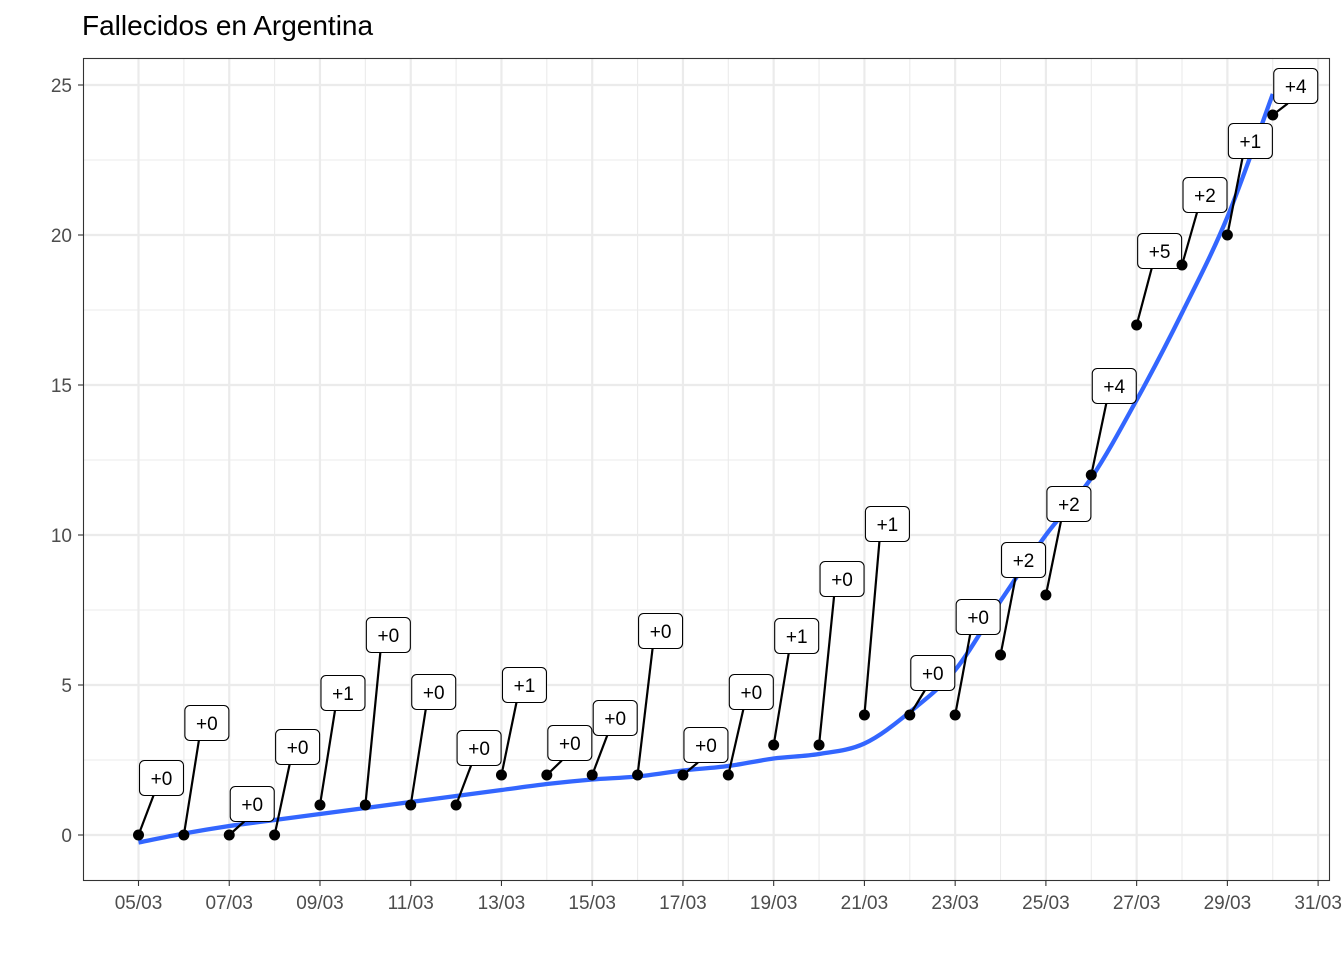  Describe the element at coordinates (1228, 903) in the screenshot. I see `x-tick-label: 29/03` at that location.